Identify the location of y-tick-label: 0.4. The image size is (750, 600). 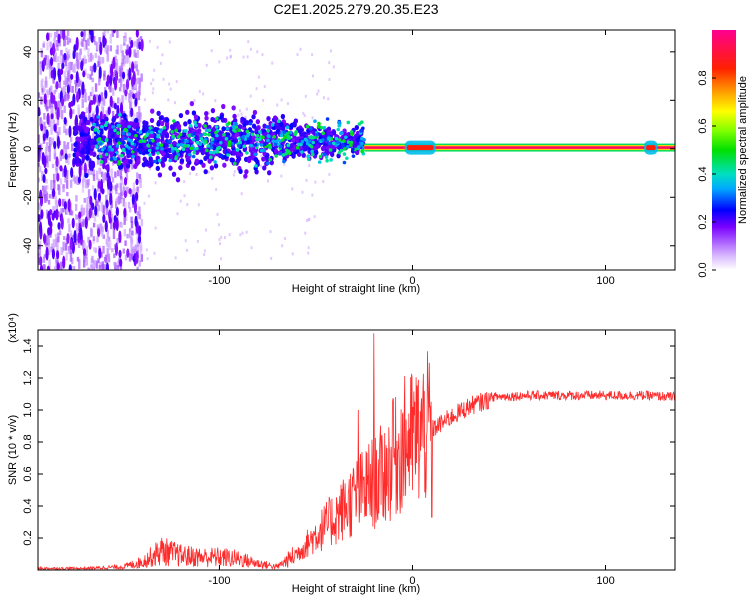
(28, 505).